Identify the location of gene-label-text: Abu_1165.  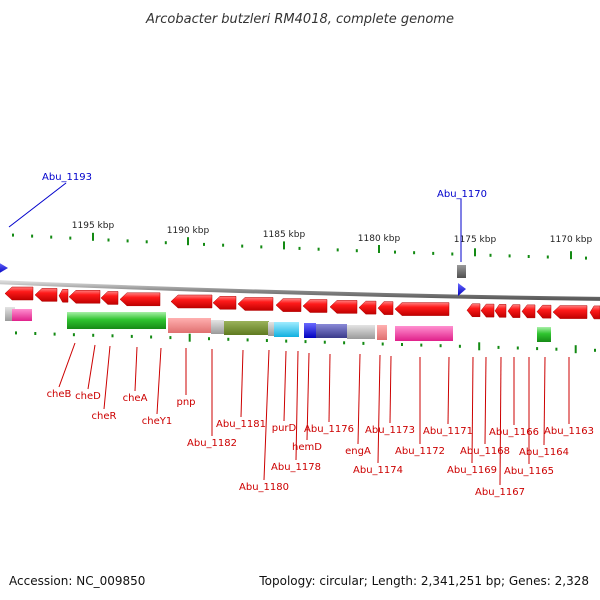
(529, 471).